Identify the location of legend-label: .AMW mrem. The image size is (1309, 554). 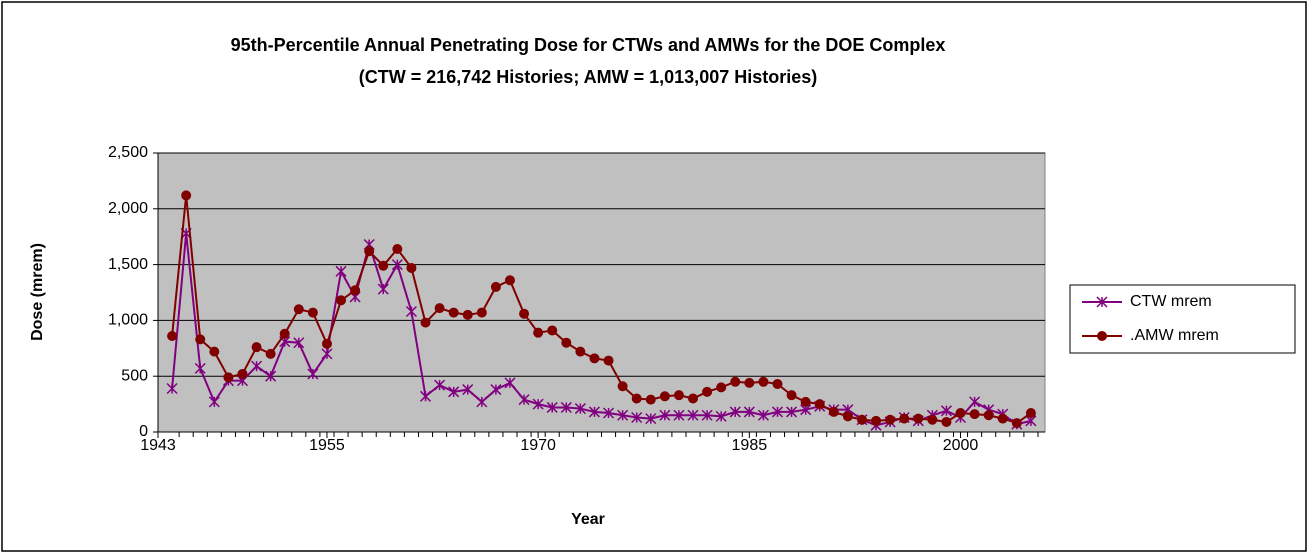
(1174, 335).